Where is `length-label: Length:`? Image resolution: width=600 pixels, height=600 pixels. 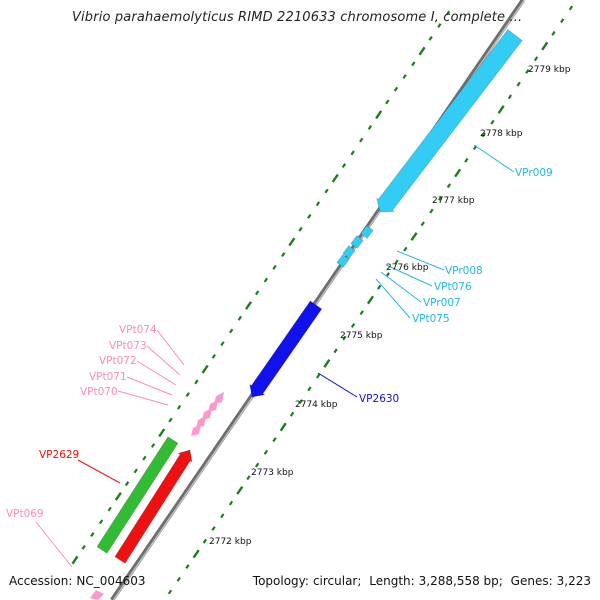
length-label: Length: is located at coordinates (392, 581).